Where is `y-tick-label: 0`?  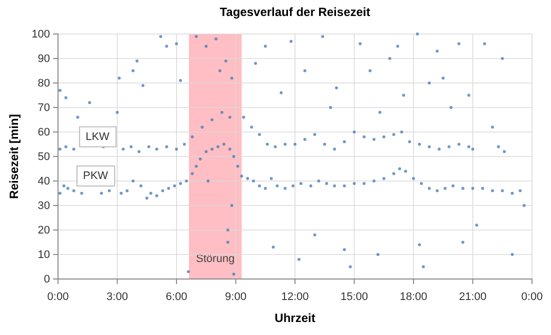
y-tick-label: 0 is located at coordinates (47, 280).